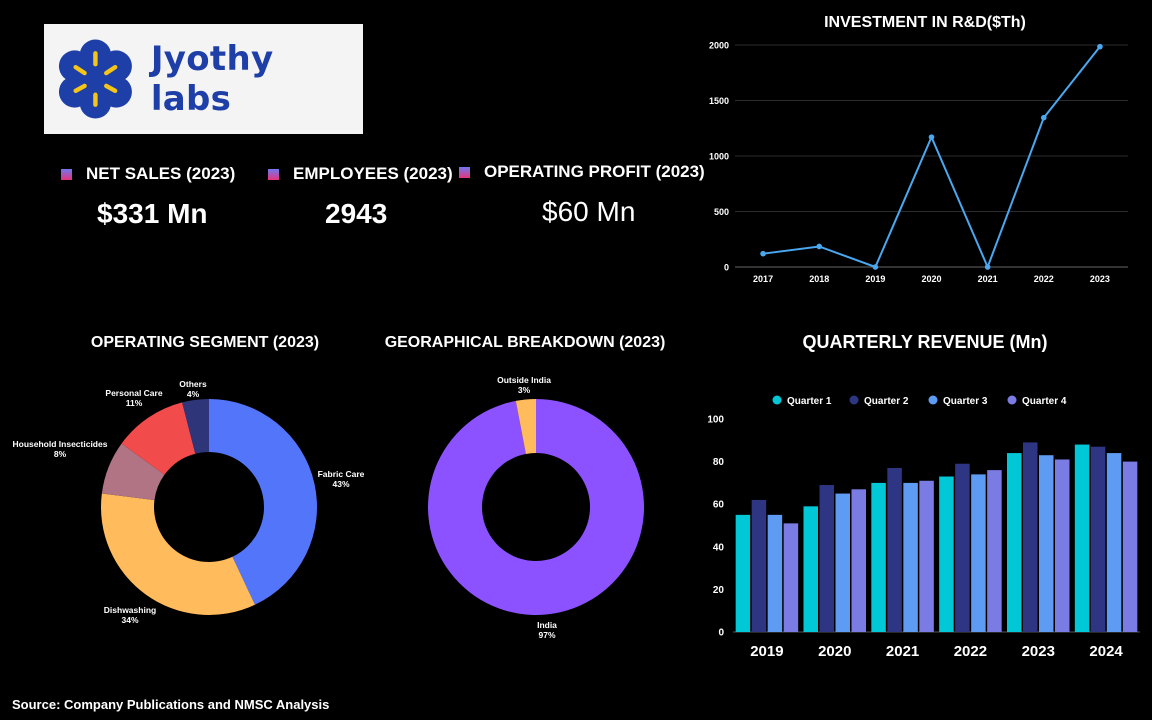  I want to click on kpi-value-operating-profit: $60 Mn, so click(589, 211).